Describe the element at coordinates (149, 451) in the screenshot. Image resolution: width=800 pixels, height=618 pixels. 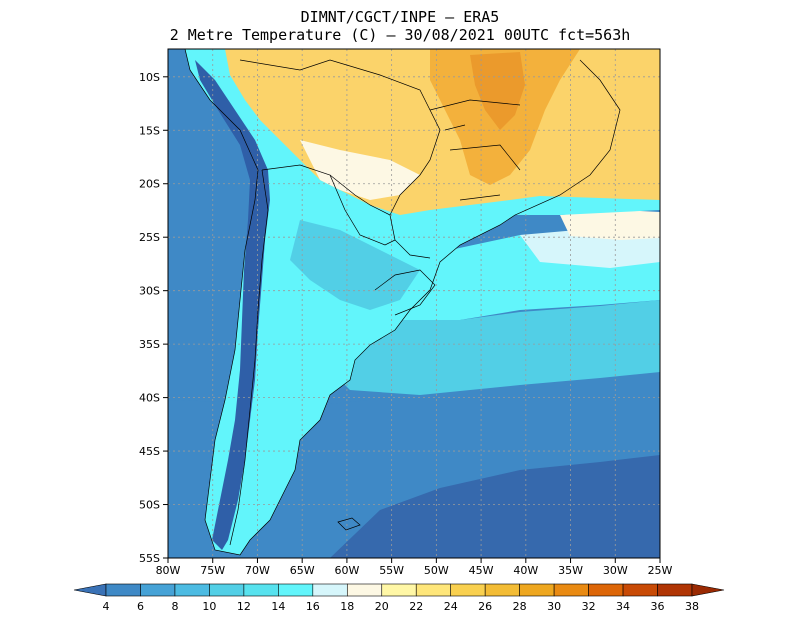
I see `lat-label: 45S` at that location.